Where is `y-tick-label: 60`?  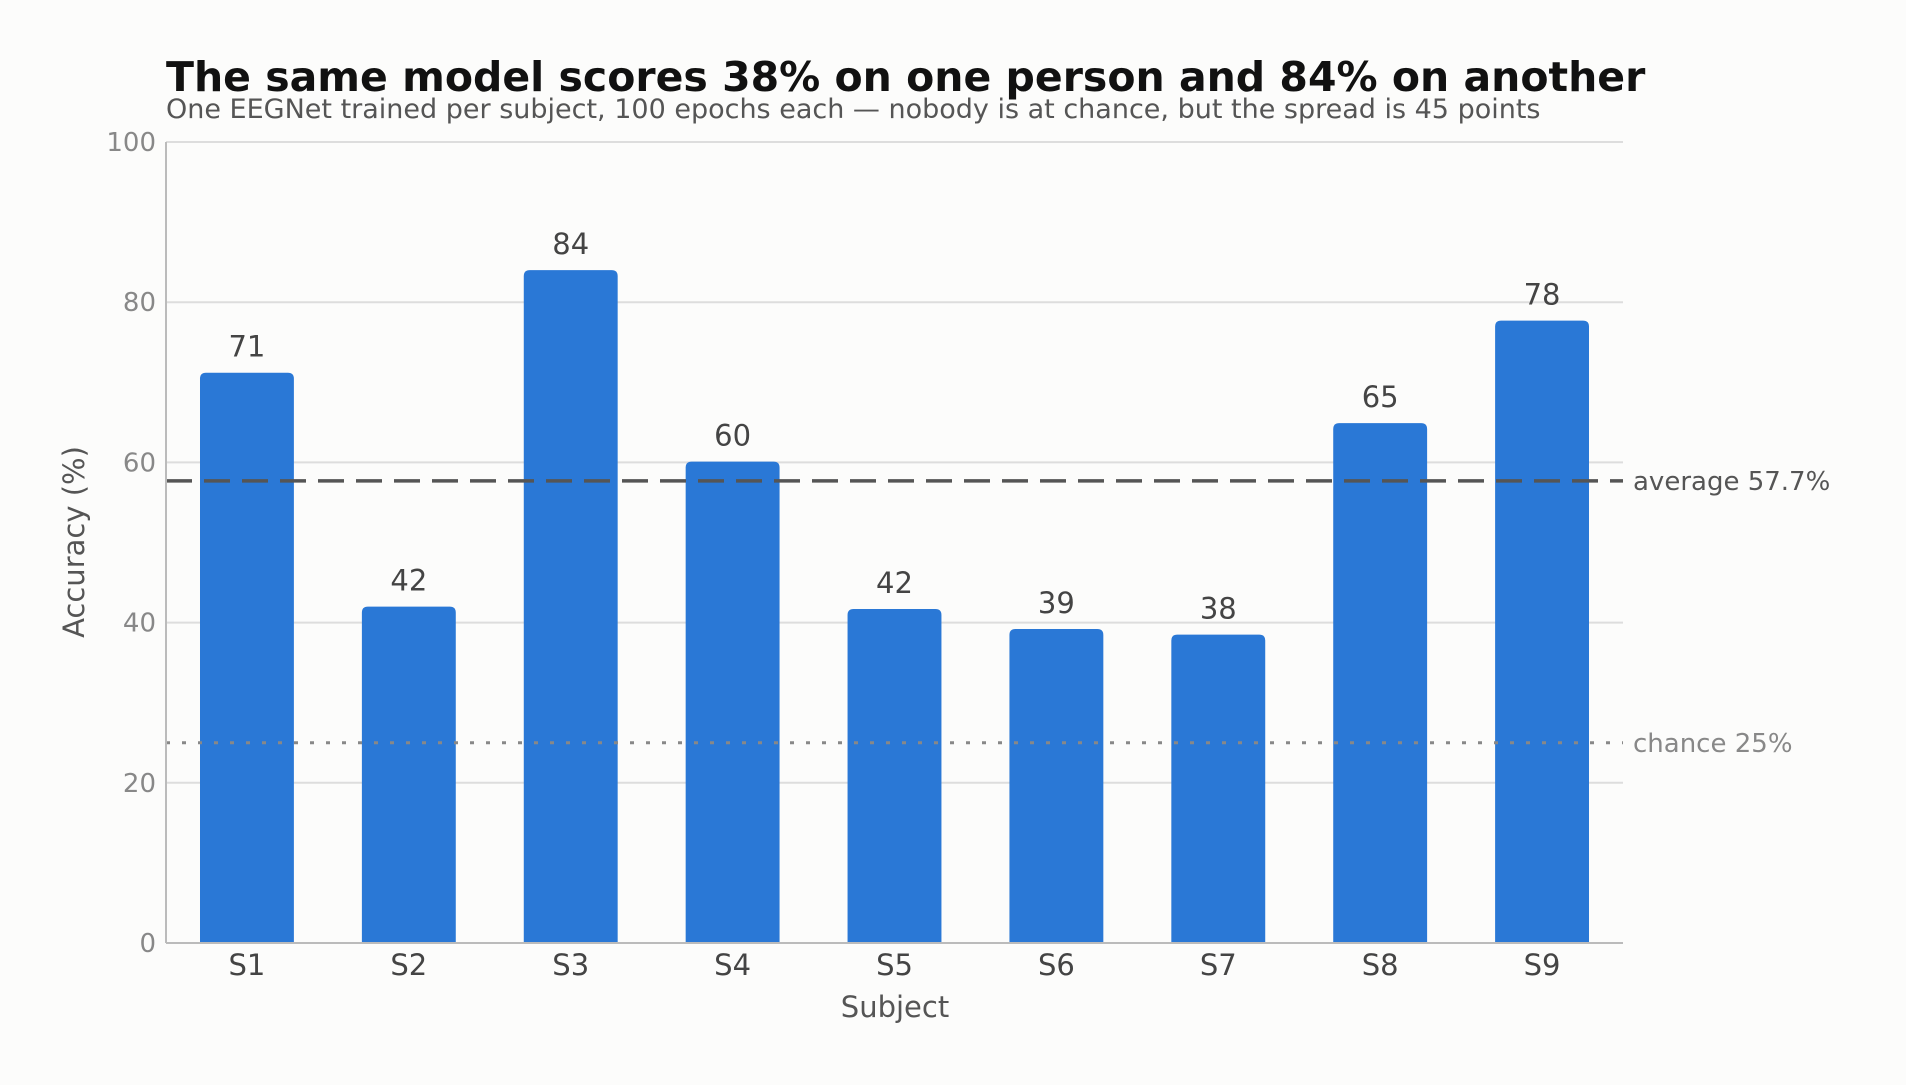 y-tick-label: 60 is located at coordinates (139, 463).